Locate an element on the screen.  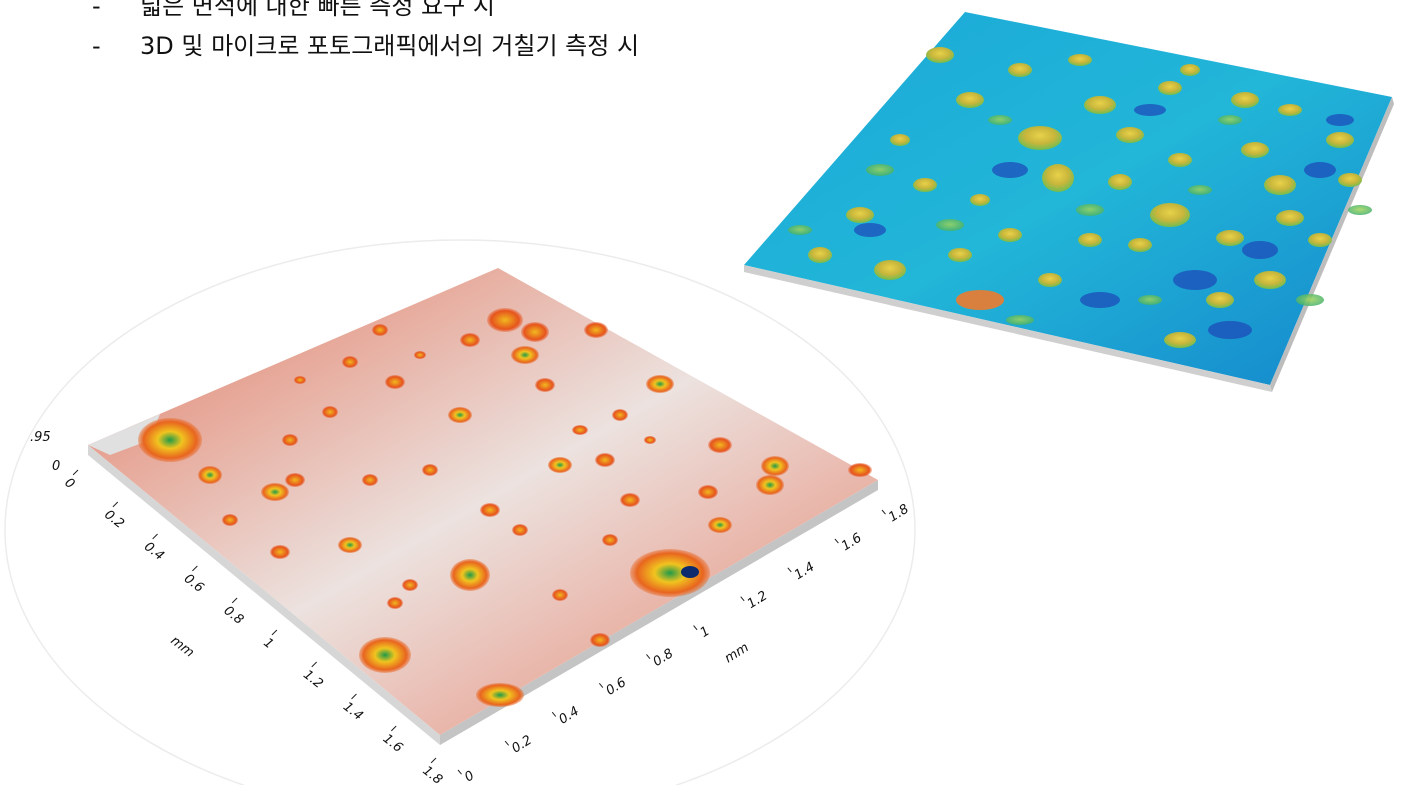
left-axis-tick-label: 1.2 is located at coordinates (313, 679).